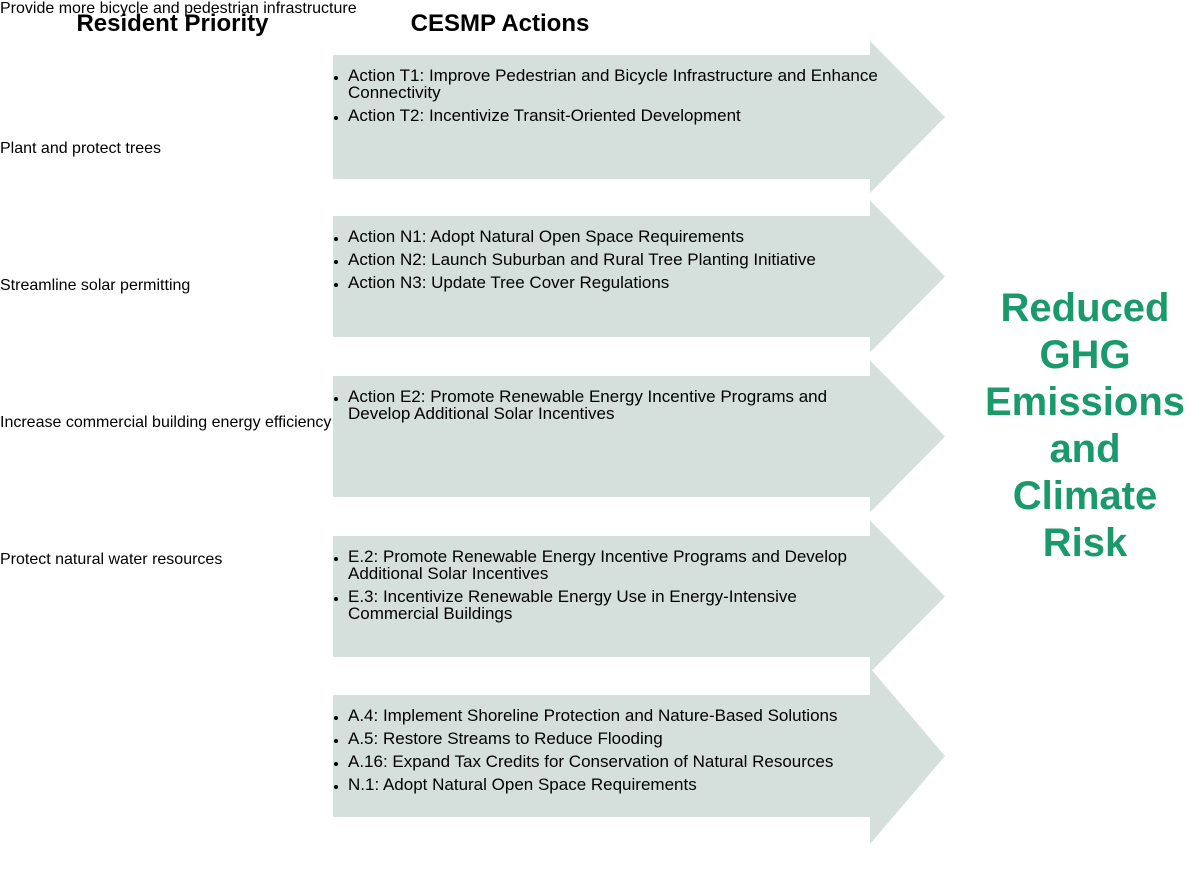  What do you see at coordinates (172, 23) in the screenshot?
I see `header-priority: Resident Priority` at bounding box center [172, 23].